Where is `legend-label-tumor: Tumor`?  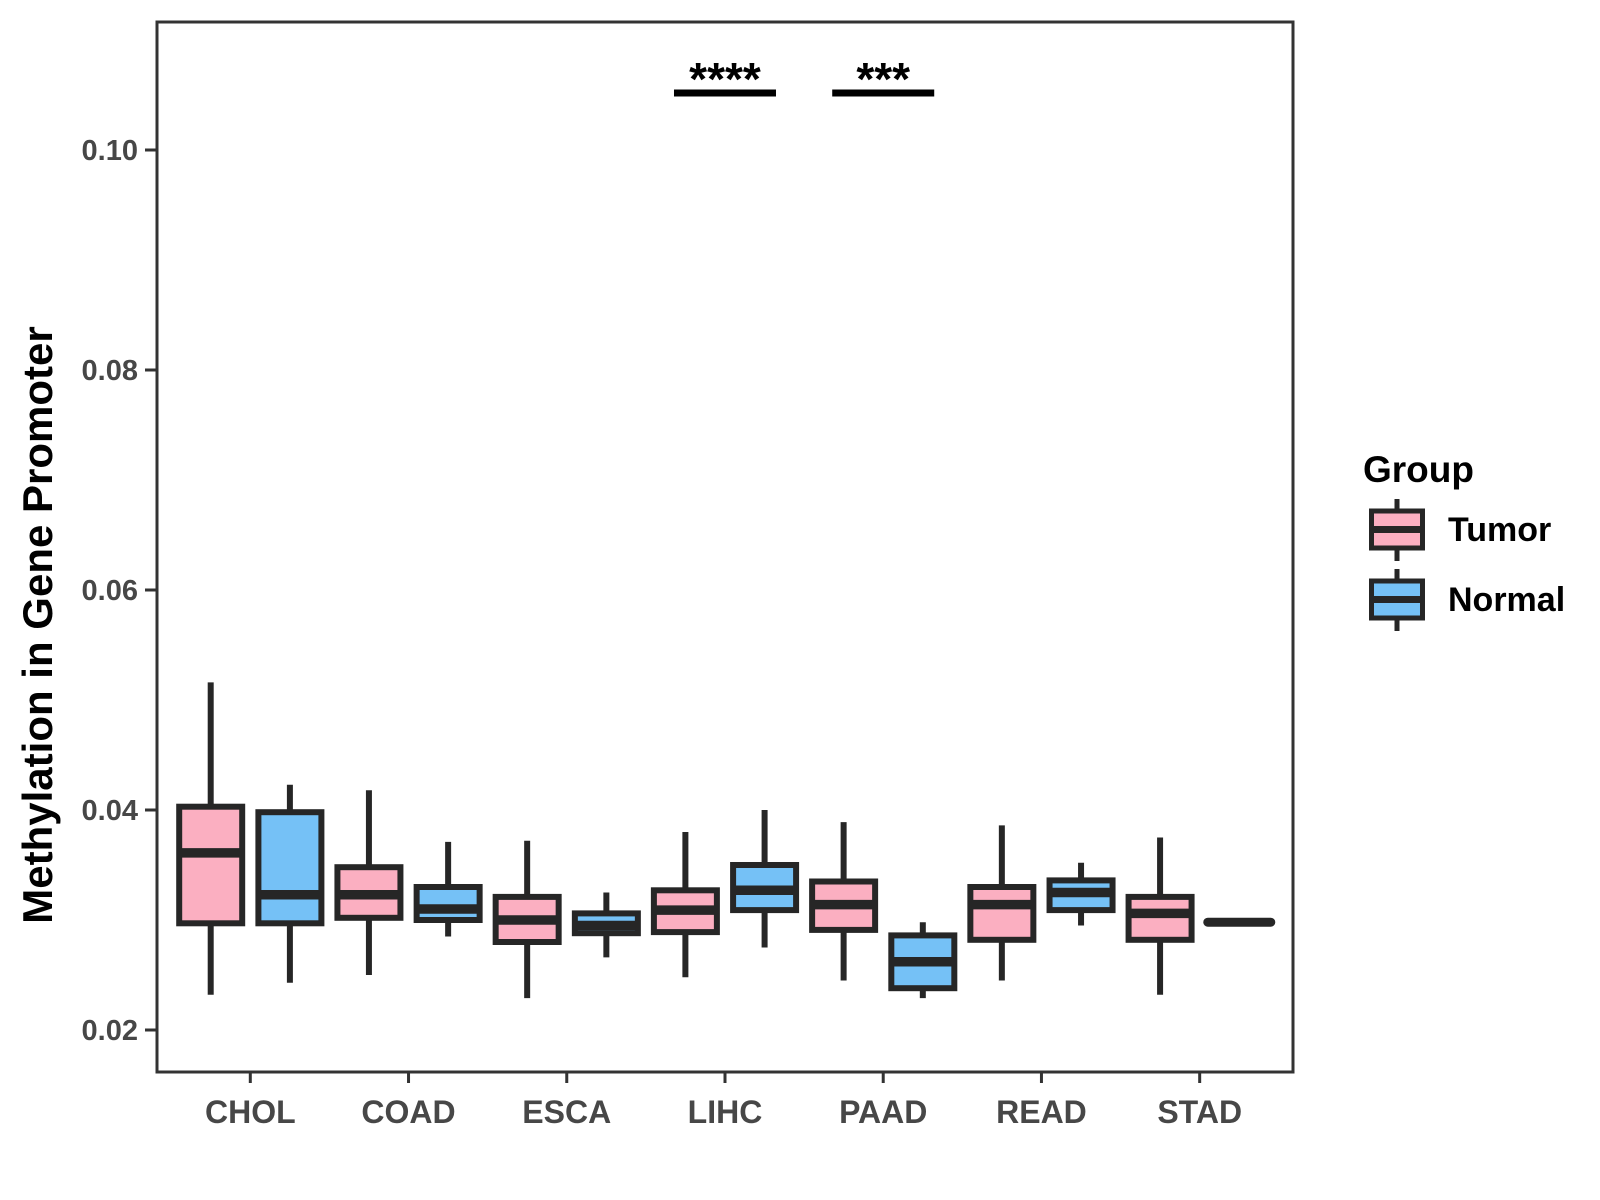 legend-label-tumor: Tumor is located at coordinates (1500, 529).